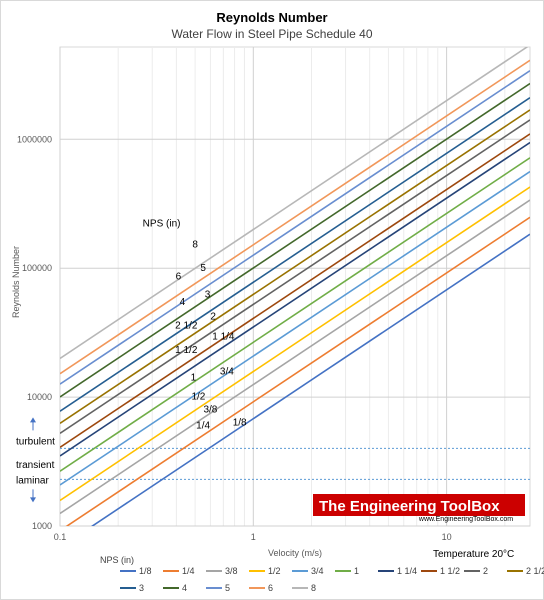 The width and height of the screenshot is (544, 600). I want to click on legend-entry: 3/8, so click(231, 571).